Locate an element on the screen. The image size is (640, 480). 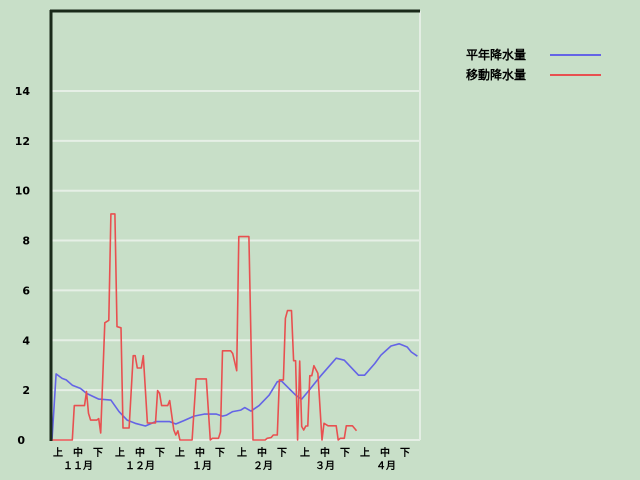
x-month-label: １月 is located at coordinates (202, 466).